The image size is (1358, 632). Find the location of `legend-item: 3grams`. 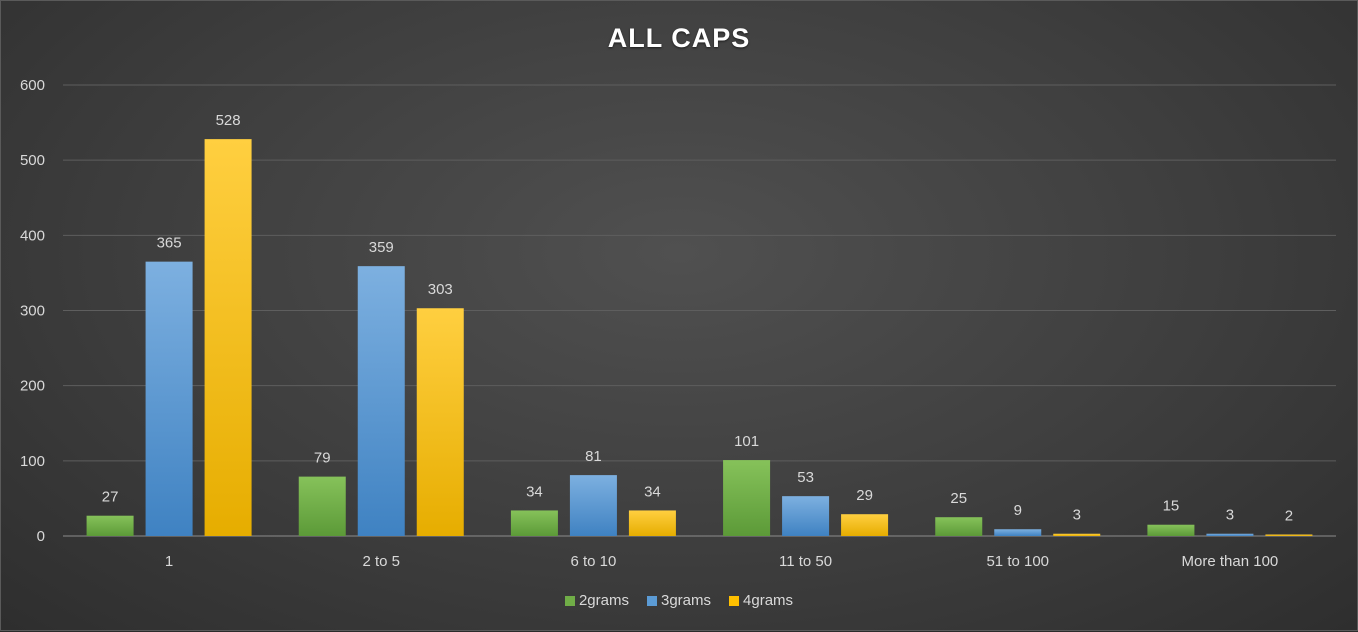

legend-item: 3grams is located at coordinates (679, 600).